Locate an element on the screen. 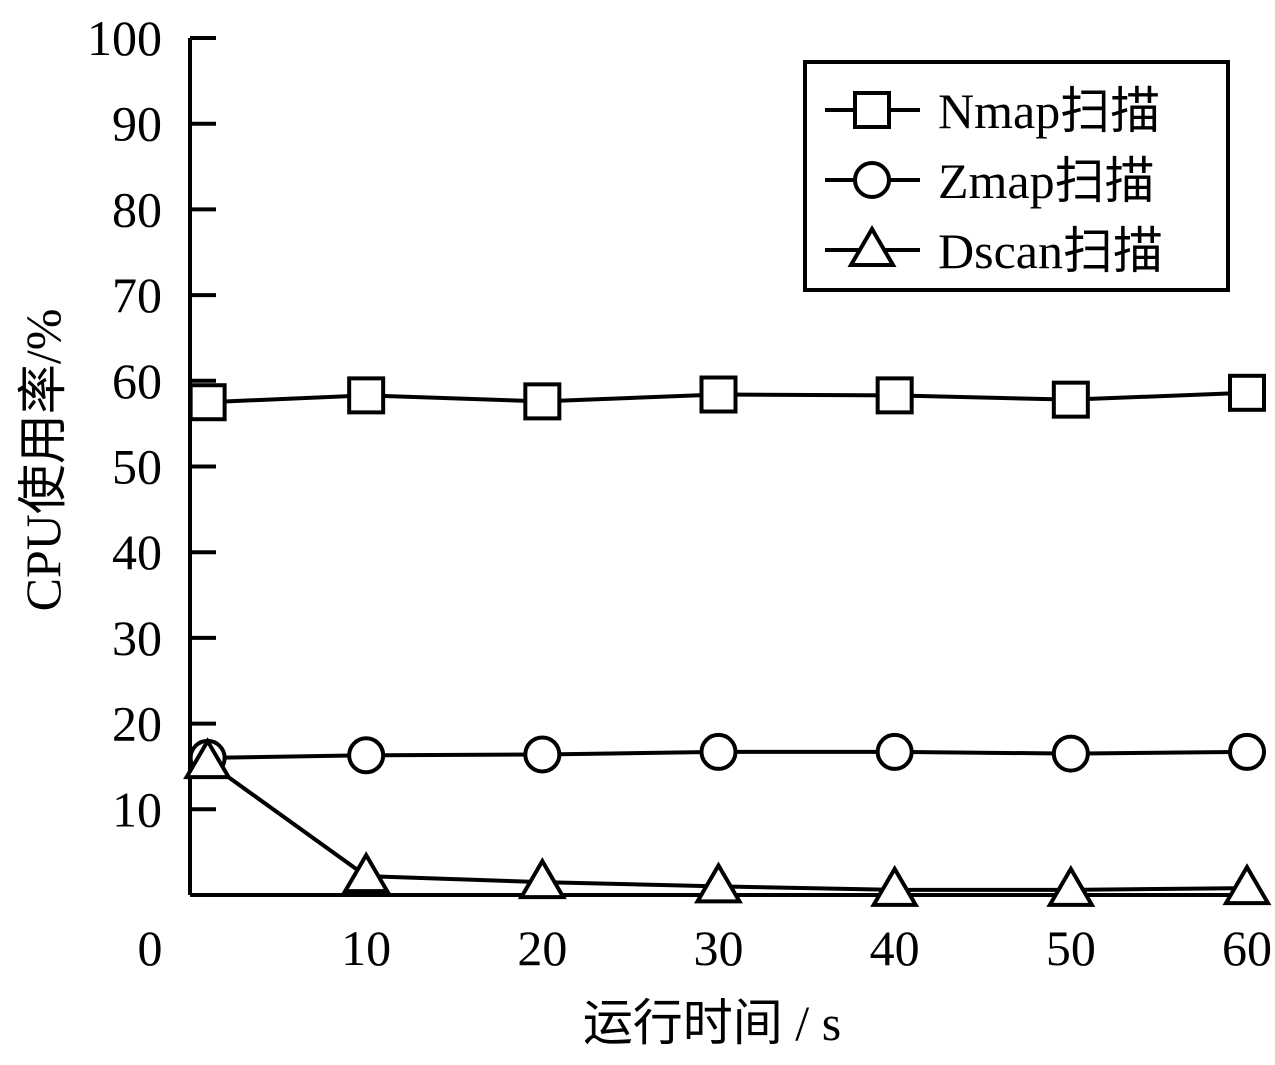  y-tick-label: 80 is located at coordinates (137, 209).